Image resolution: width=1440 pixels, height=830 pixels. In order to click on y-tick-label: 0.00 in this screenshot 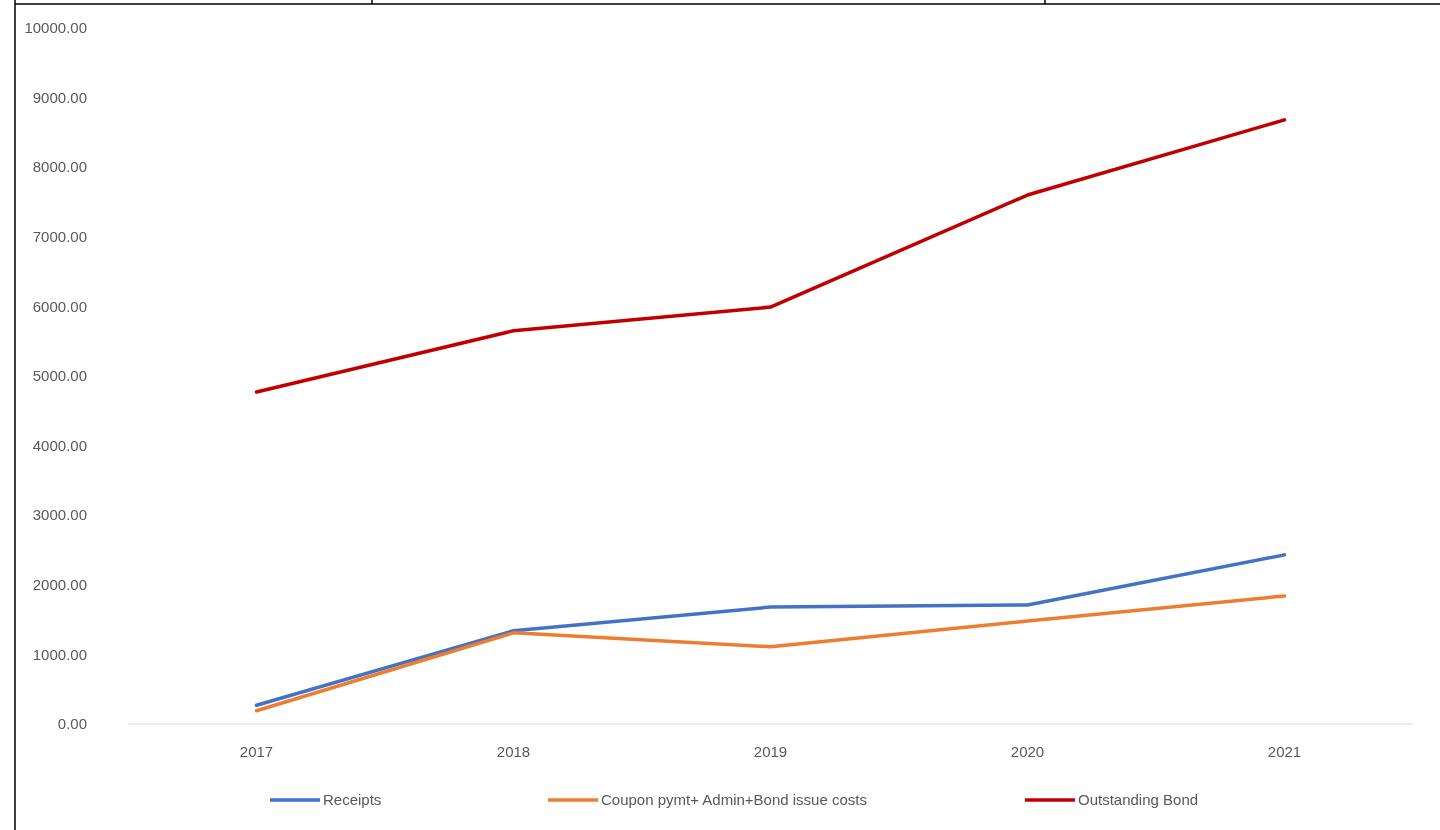, I will do `click(72, 724)`.